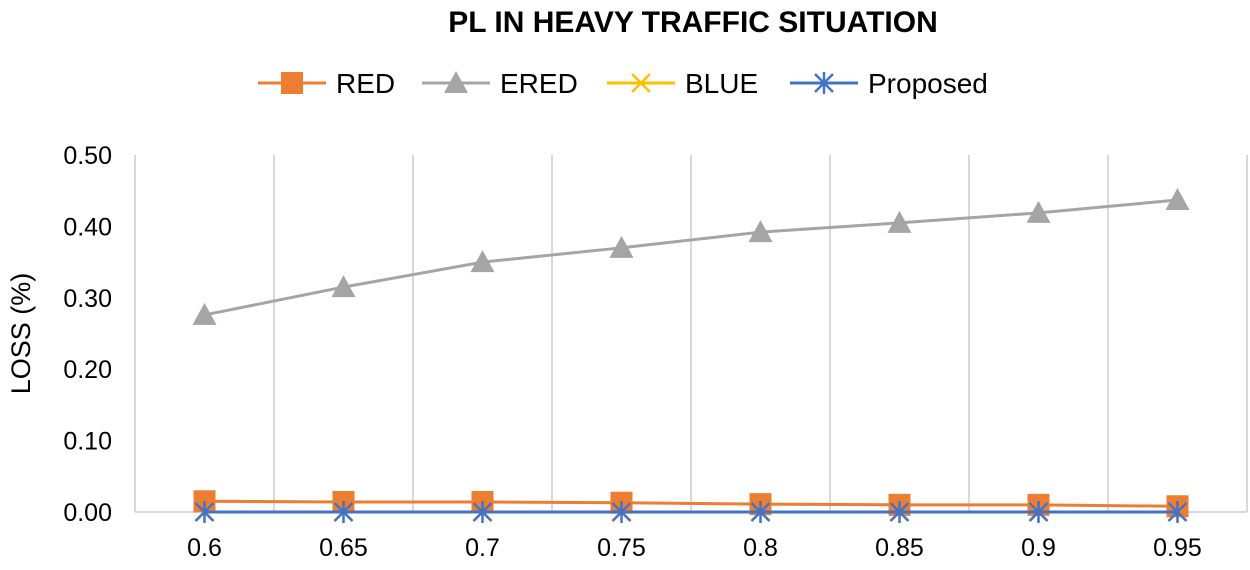 The image size is (1250, 570). What do you see at coordinates (204, 548) in the screenshot?
I see `x-tick-label: 0.6` at bounding box center [204, 548].